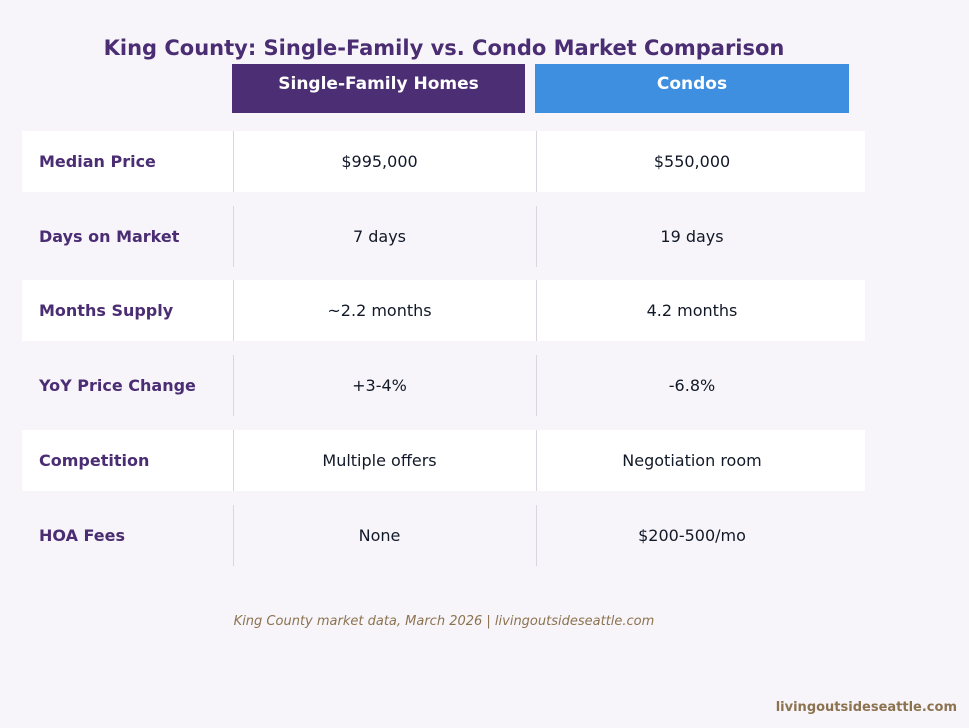 The image size is (969, 728). What do you see at coordinates (692, 535) in the screenshot?
I see `condo-value: $200-500/mo` at bounding box center [692, 535].